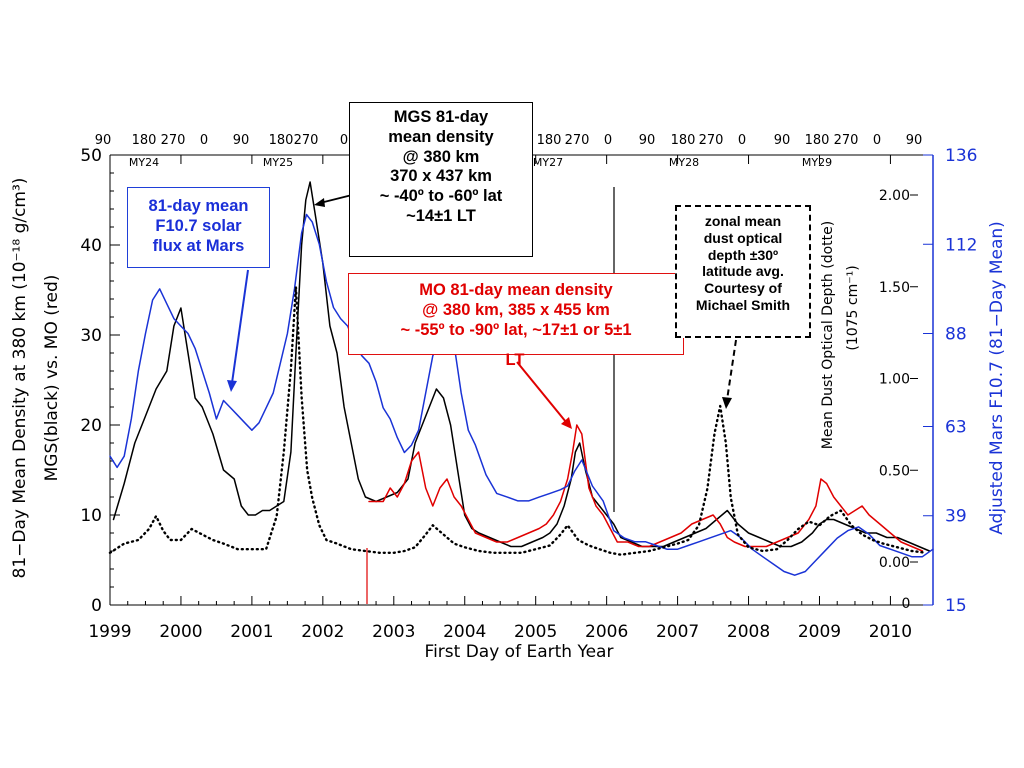  I want to click on x-tick-label: 2003, so click(393, 632).